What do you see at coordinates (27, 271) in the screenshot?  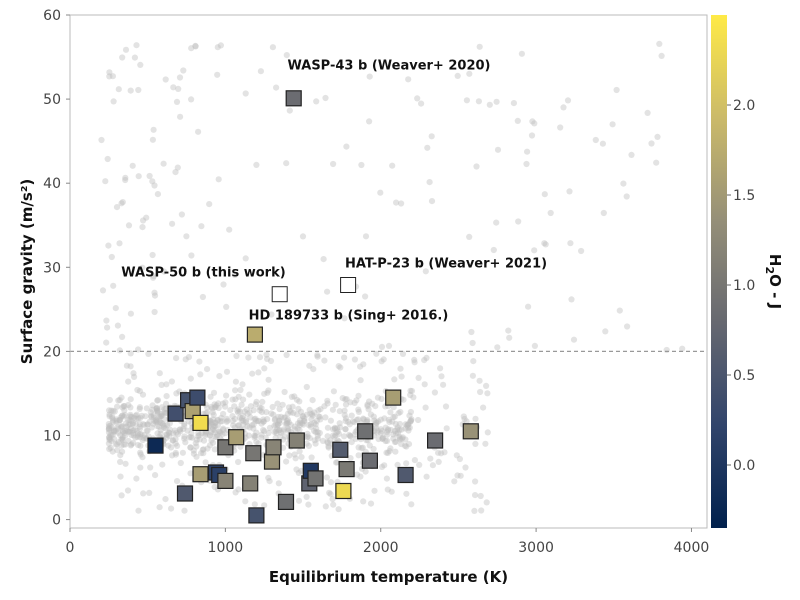 I see `y-axis-title: Surface gravity (m/s²)` at bounding box center [27, 271].